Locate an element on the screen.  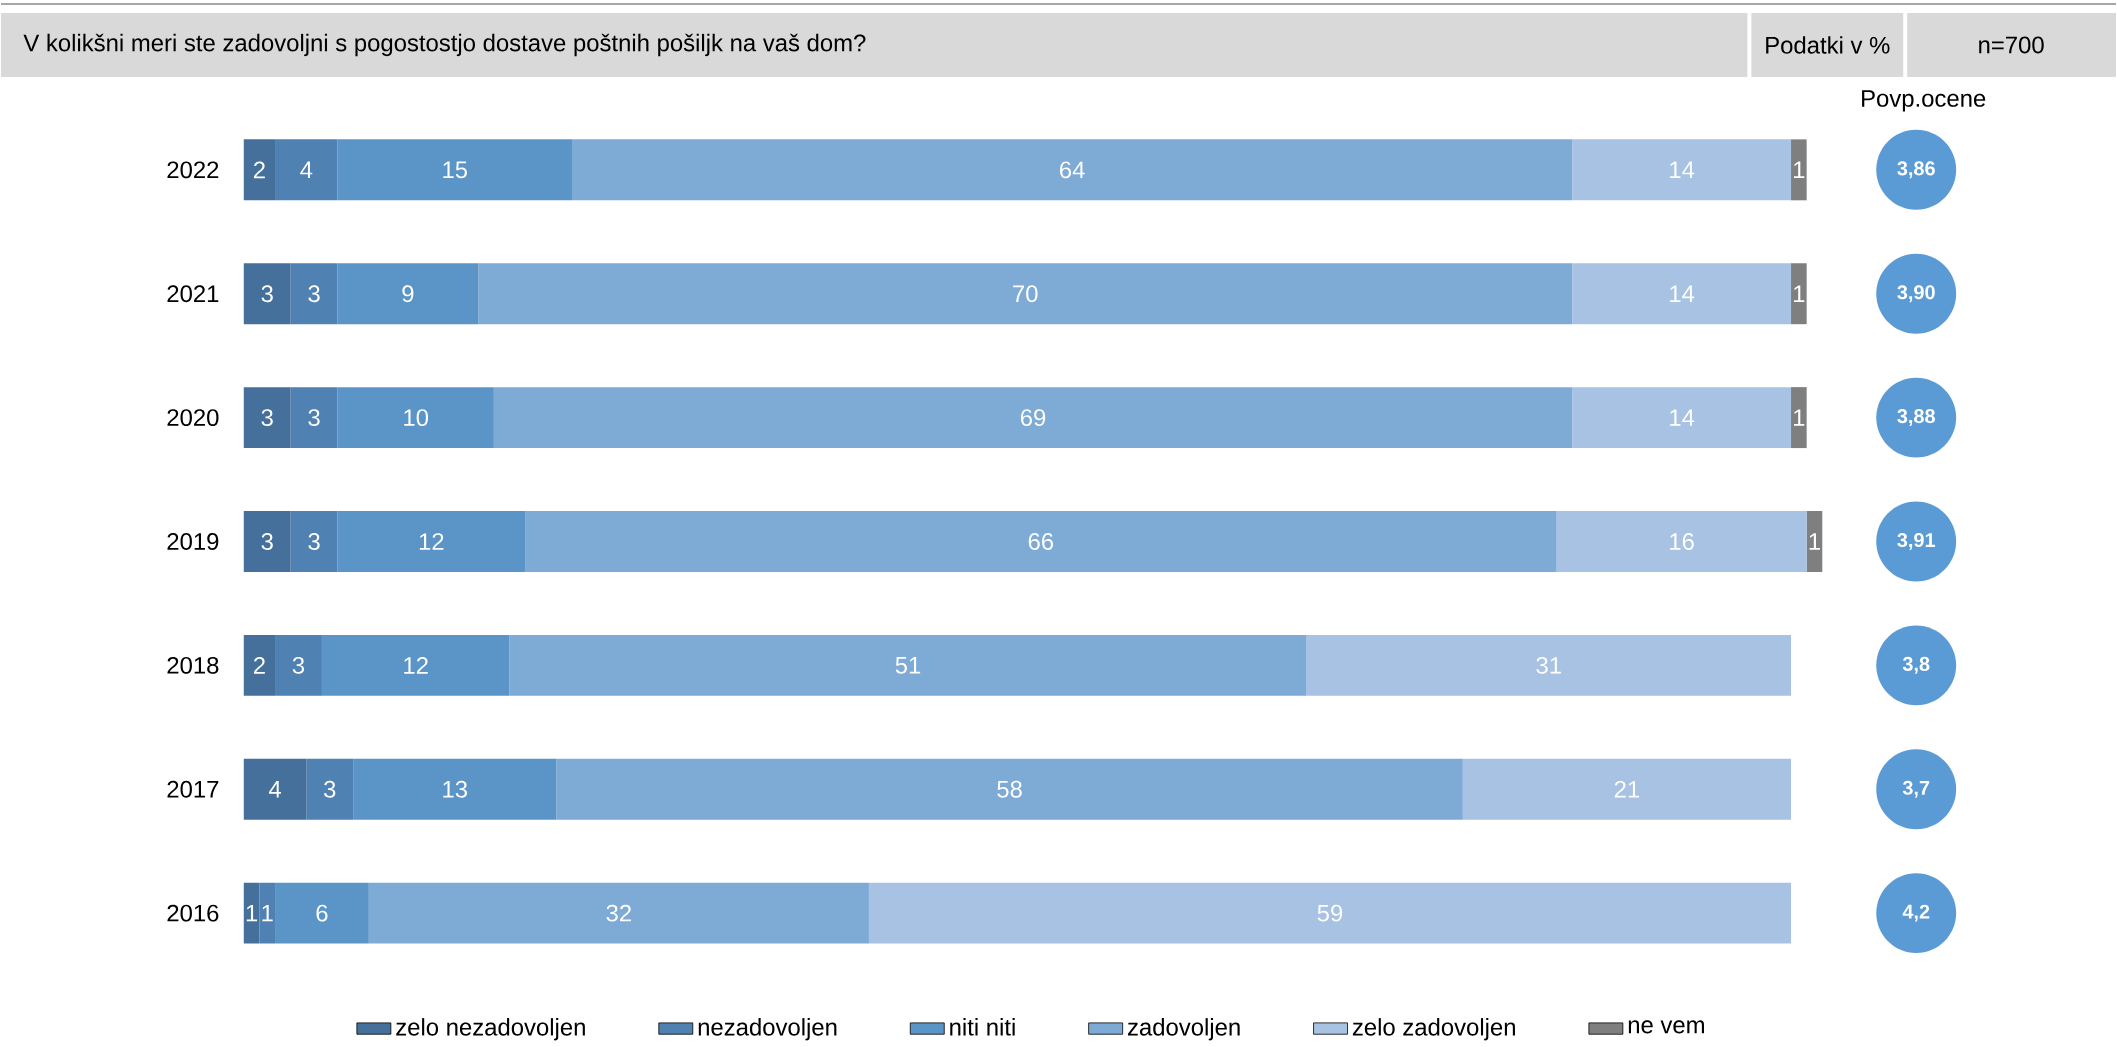
data-label: 9 is located at coordinates (408, 294).